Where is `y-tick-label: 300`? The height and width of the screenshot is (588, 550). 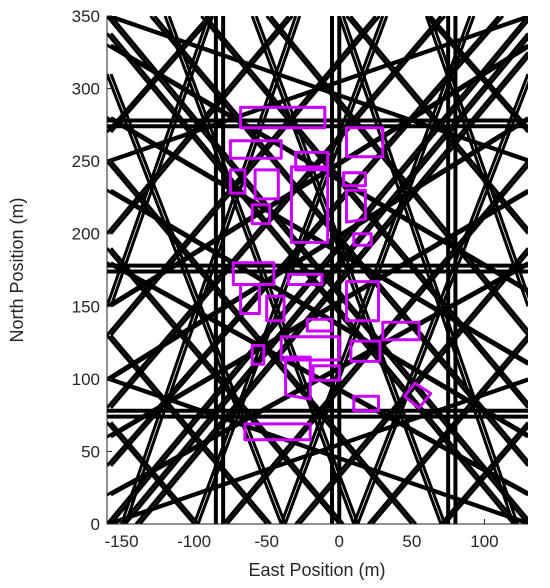
y-tick-label: 300 is located at coordinates (86, 89).